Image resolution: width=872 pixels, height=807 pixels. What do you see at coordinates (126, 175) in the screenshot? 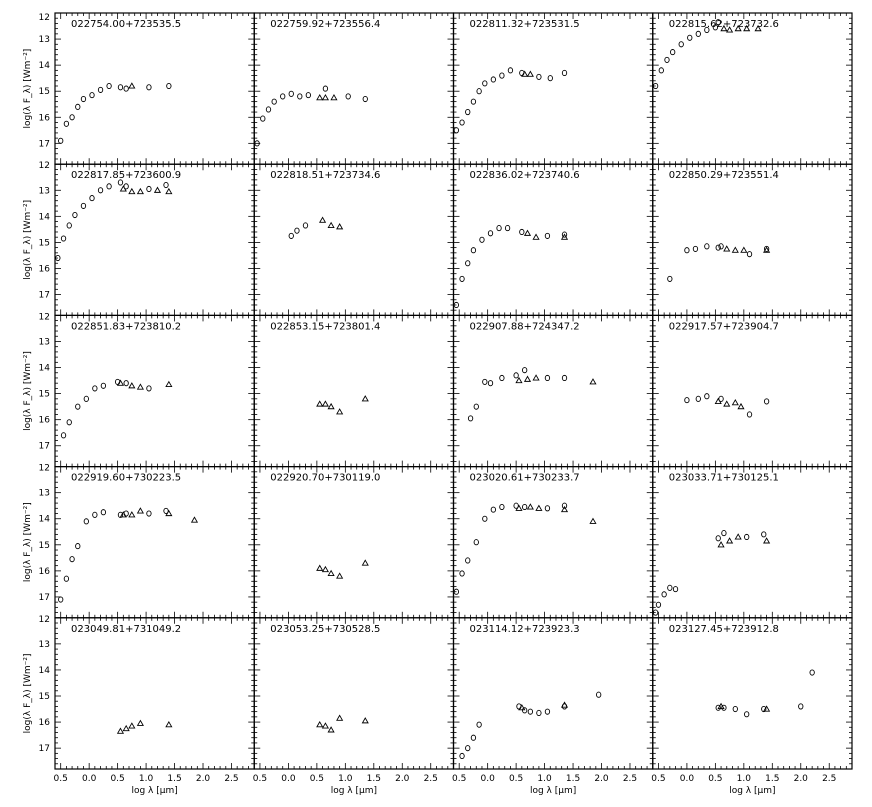
I see `panel-title: 022817.85+723600.9` at bounding box center [126, 175].